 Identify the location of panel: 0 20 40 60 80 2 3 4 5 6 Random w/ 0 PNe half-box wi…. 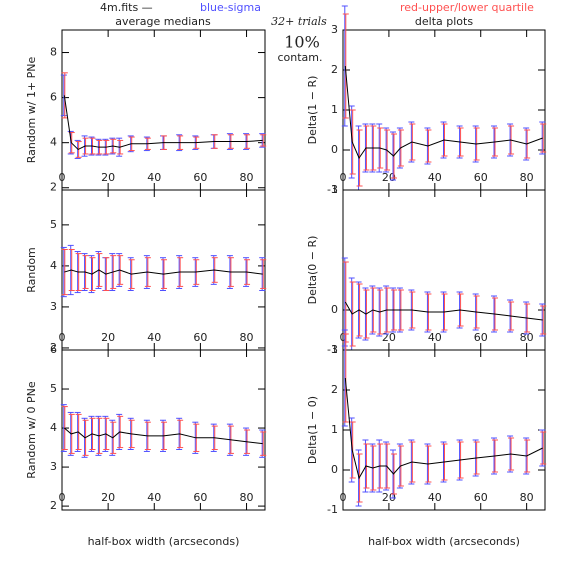
(146, 445).